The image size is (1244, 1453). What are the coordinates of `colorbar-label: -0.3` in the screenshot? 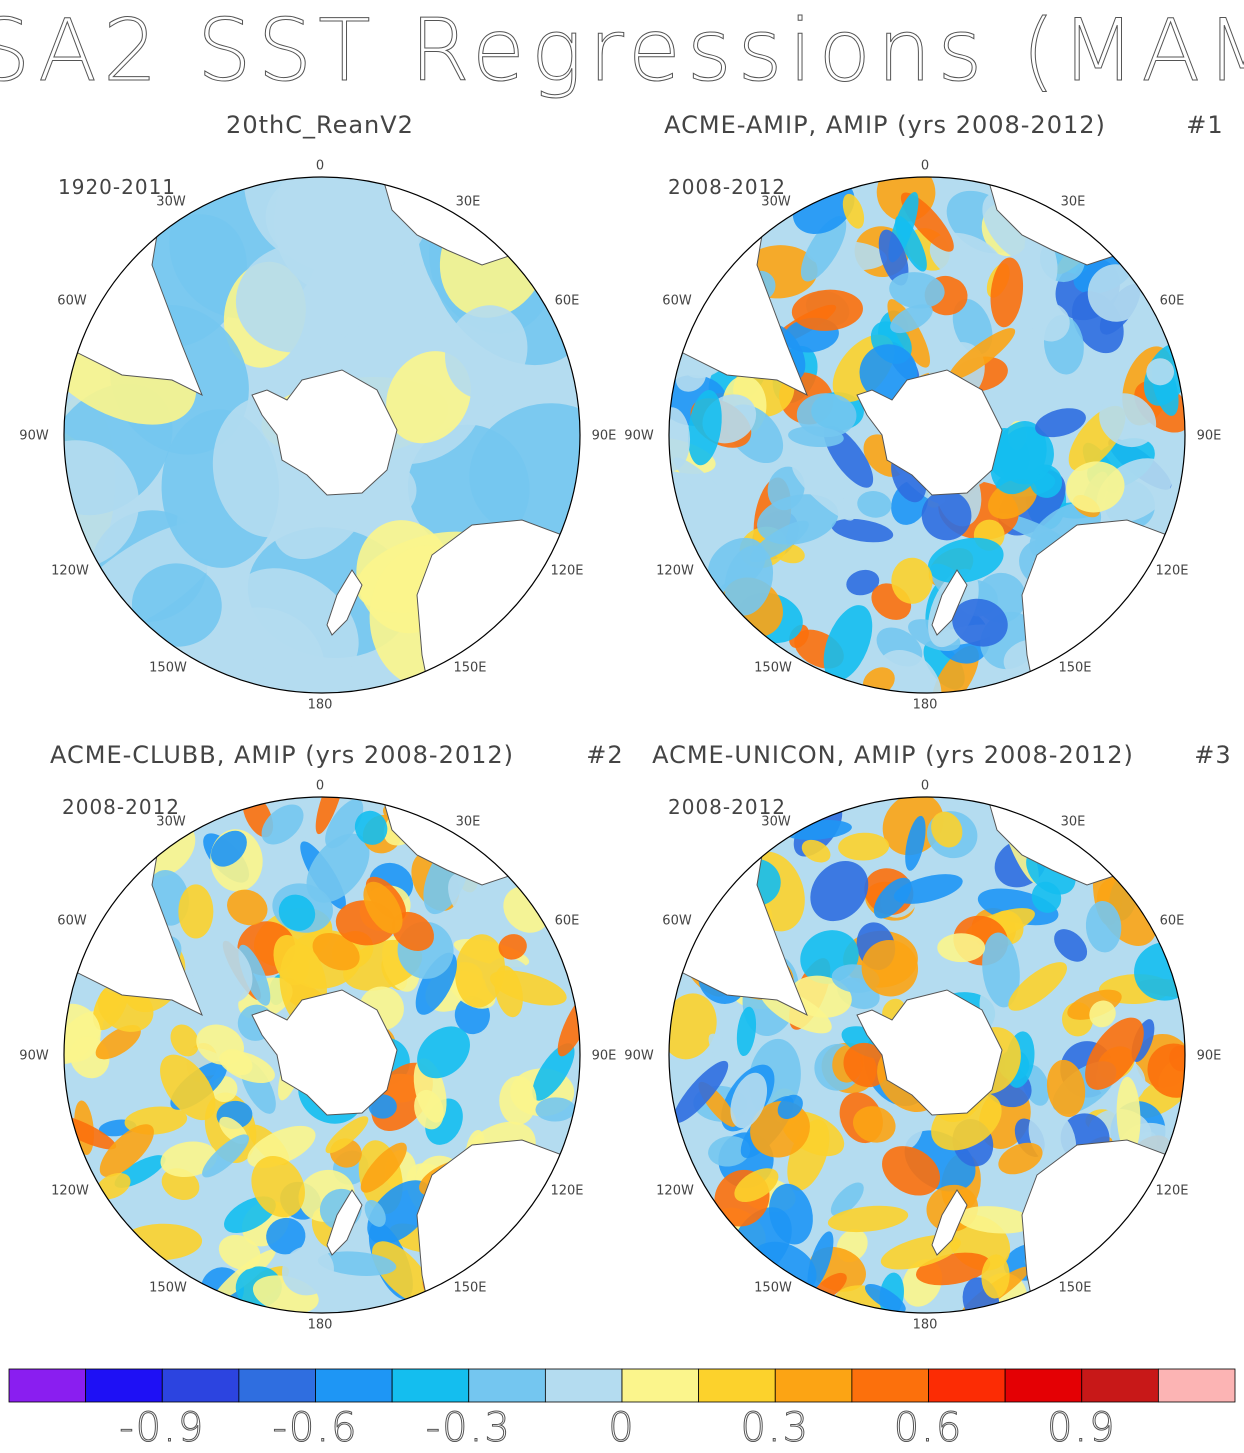 It's located at (469, 1427).